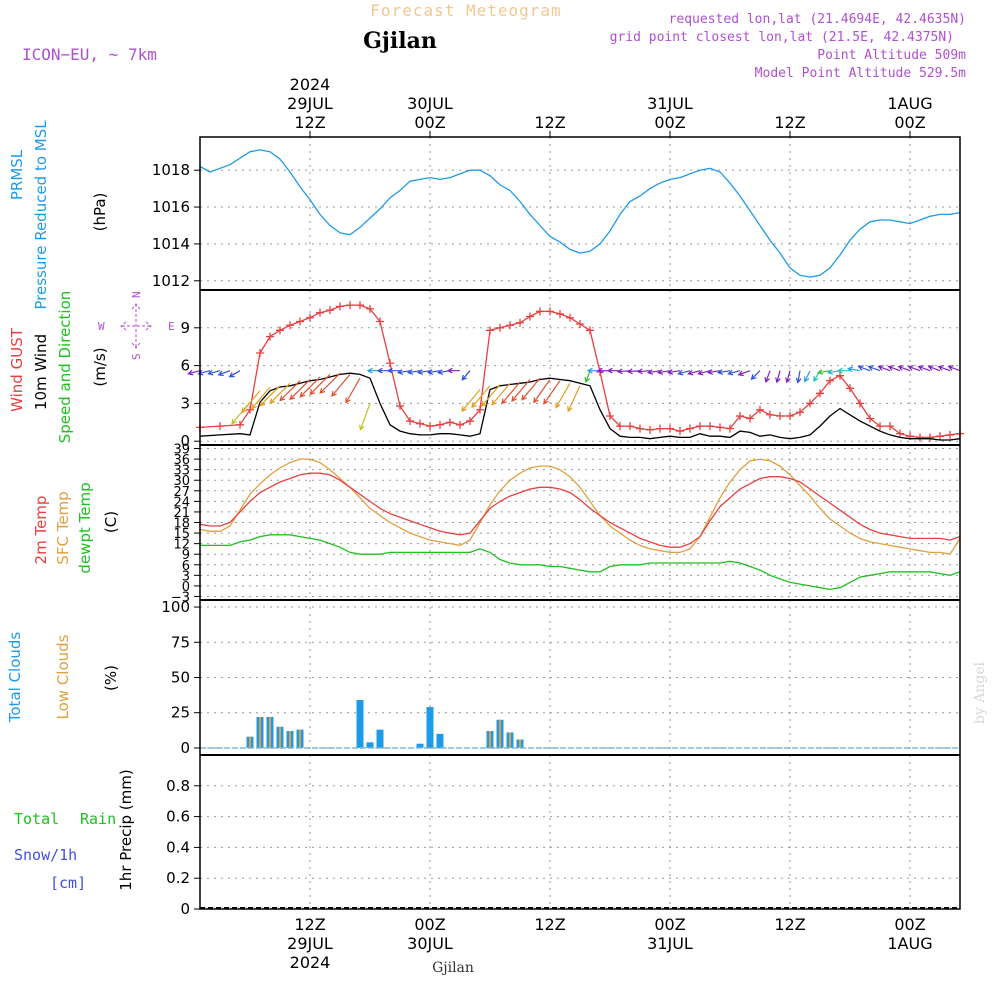 The width and height of the screenshot is (1000, 1000). Describe the element at coordinates (580, 506) in the screenshot. I see `sfc-temp-line` at that location.